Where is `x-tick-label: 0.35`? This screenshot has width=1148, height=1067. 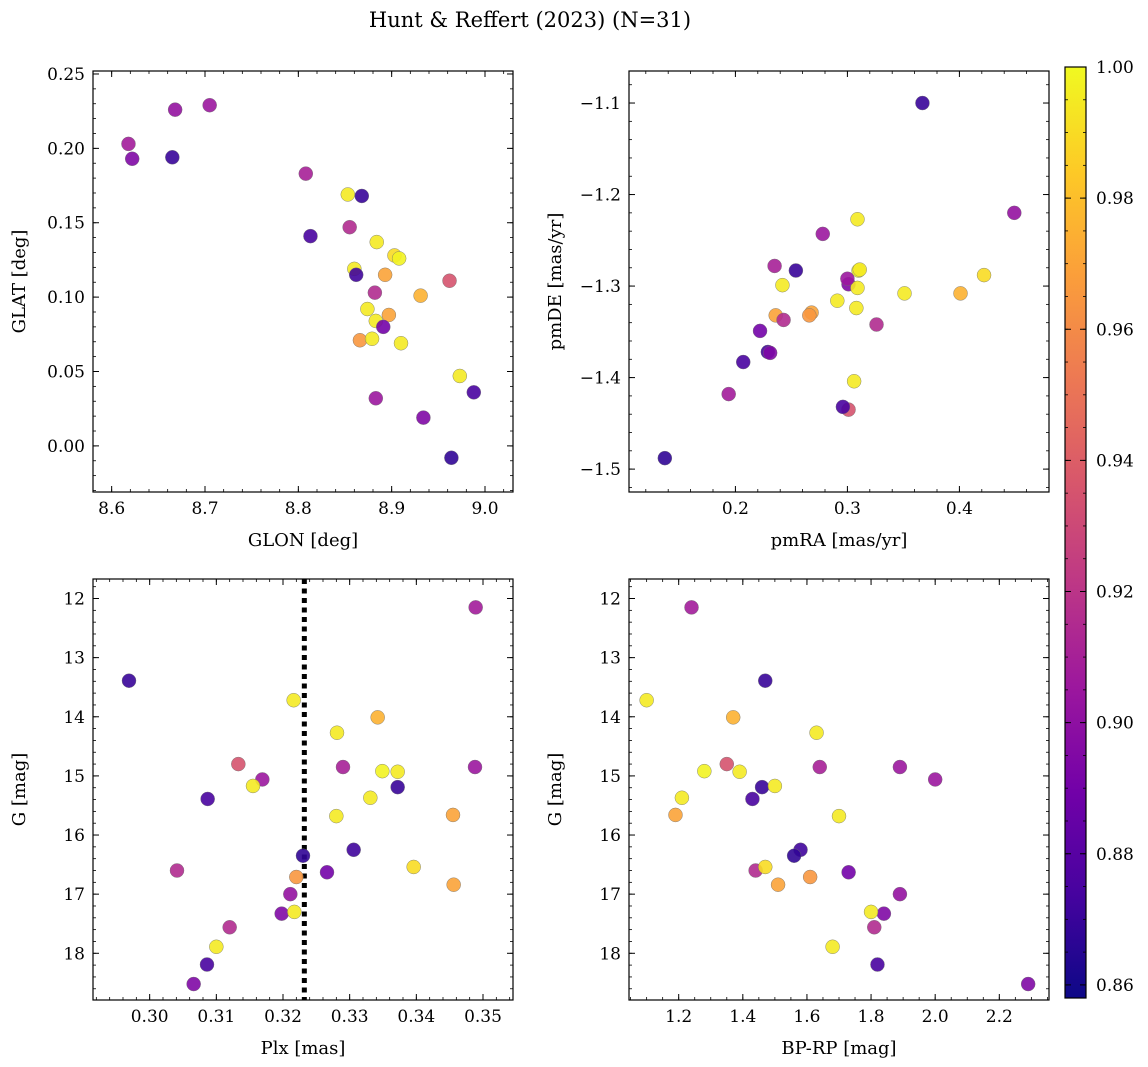
x-tick-label: 0.35 is located at coordinates (483, 1017).